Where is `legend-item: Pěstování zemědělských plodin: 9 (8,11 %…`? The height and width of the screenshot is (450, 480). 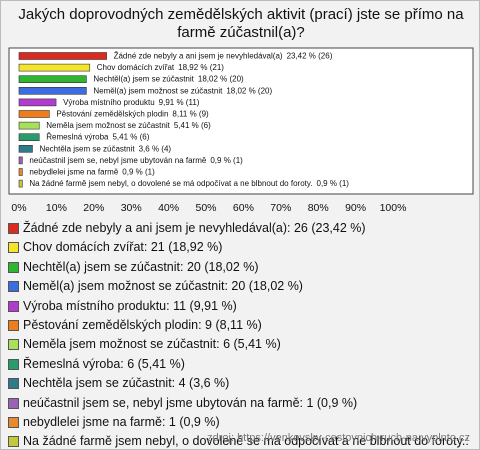 legend-item: Pěstování zemědělských plodin: 9 (8,11 %… is located at coordinates (240, 325).